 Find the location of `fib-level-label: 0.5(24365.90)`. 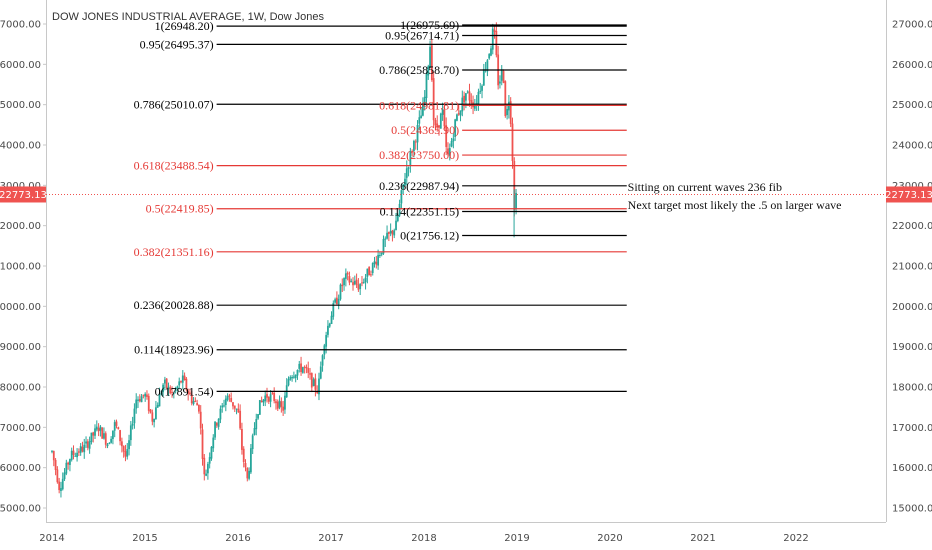

fib-level-label: 0.5(24365.90) is located at coordinates (425, 130).